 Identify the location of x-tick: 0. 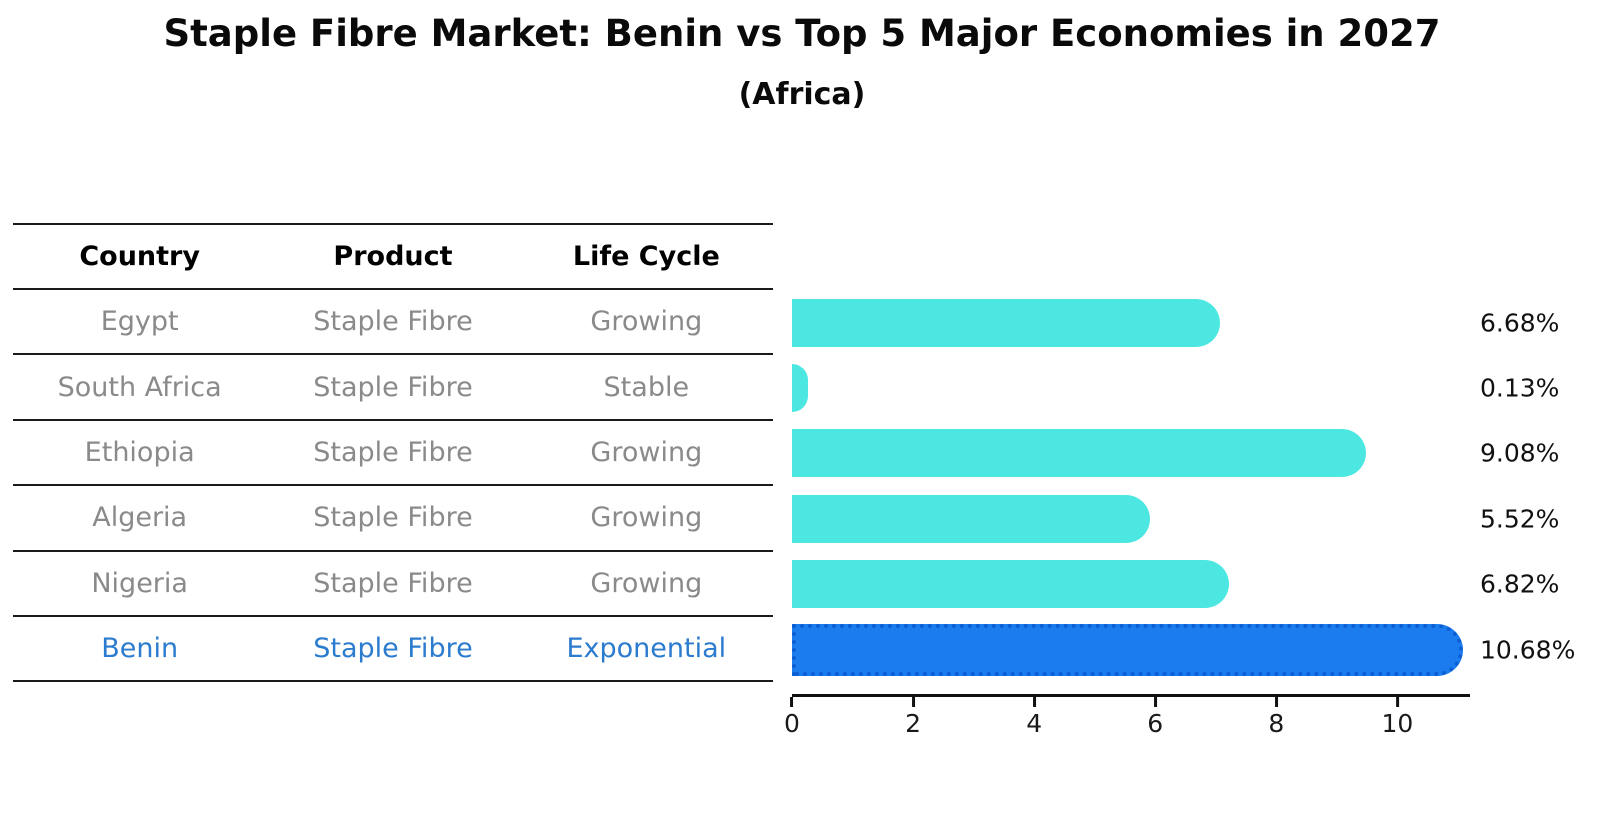
(792, 717).